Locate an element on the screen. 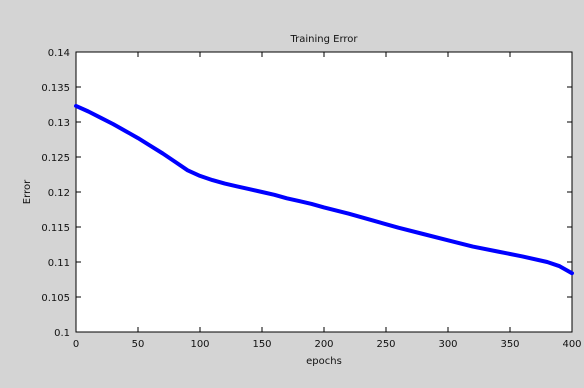  x-tick-label: 0 is located at coordinates (76, 344).